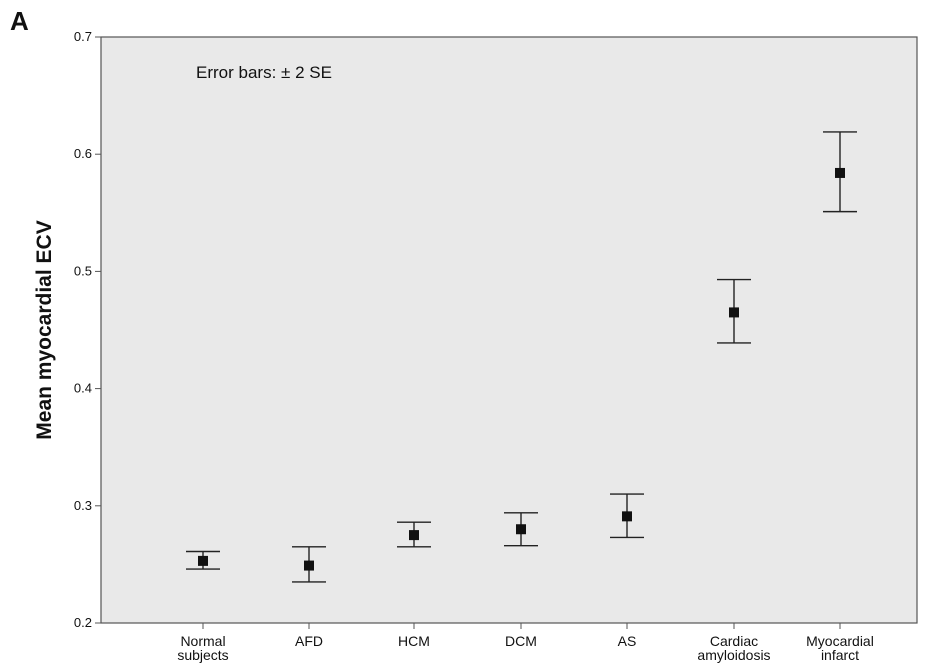 The width and height of the screenshot is (927, 670). What do you see at coordinates (733, 648) in the screenshot?
I see `x-tick-label: Cardiac amyloidosis` at bounding box center [733, 648].